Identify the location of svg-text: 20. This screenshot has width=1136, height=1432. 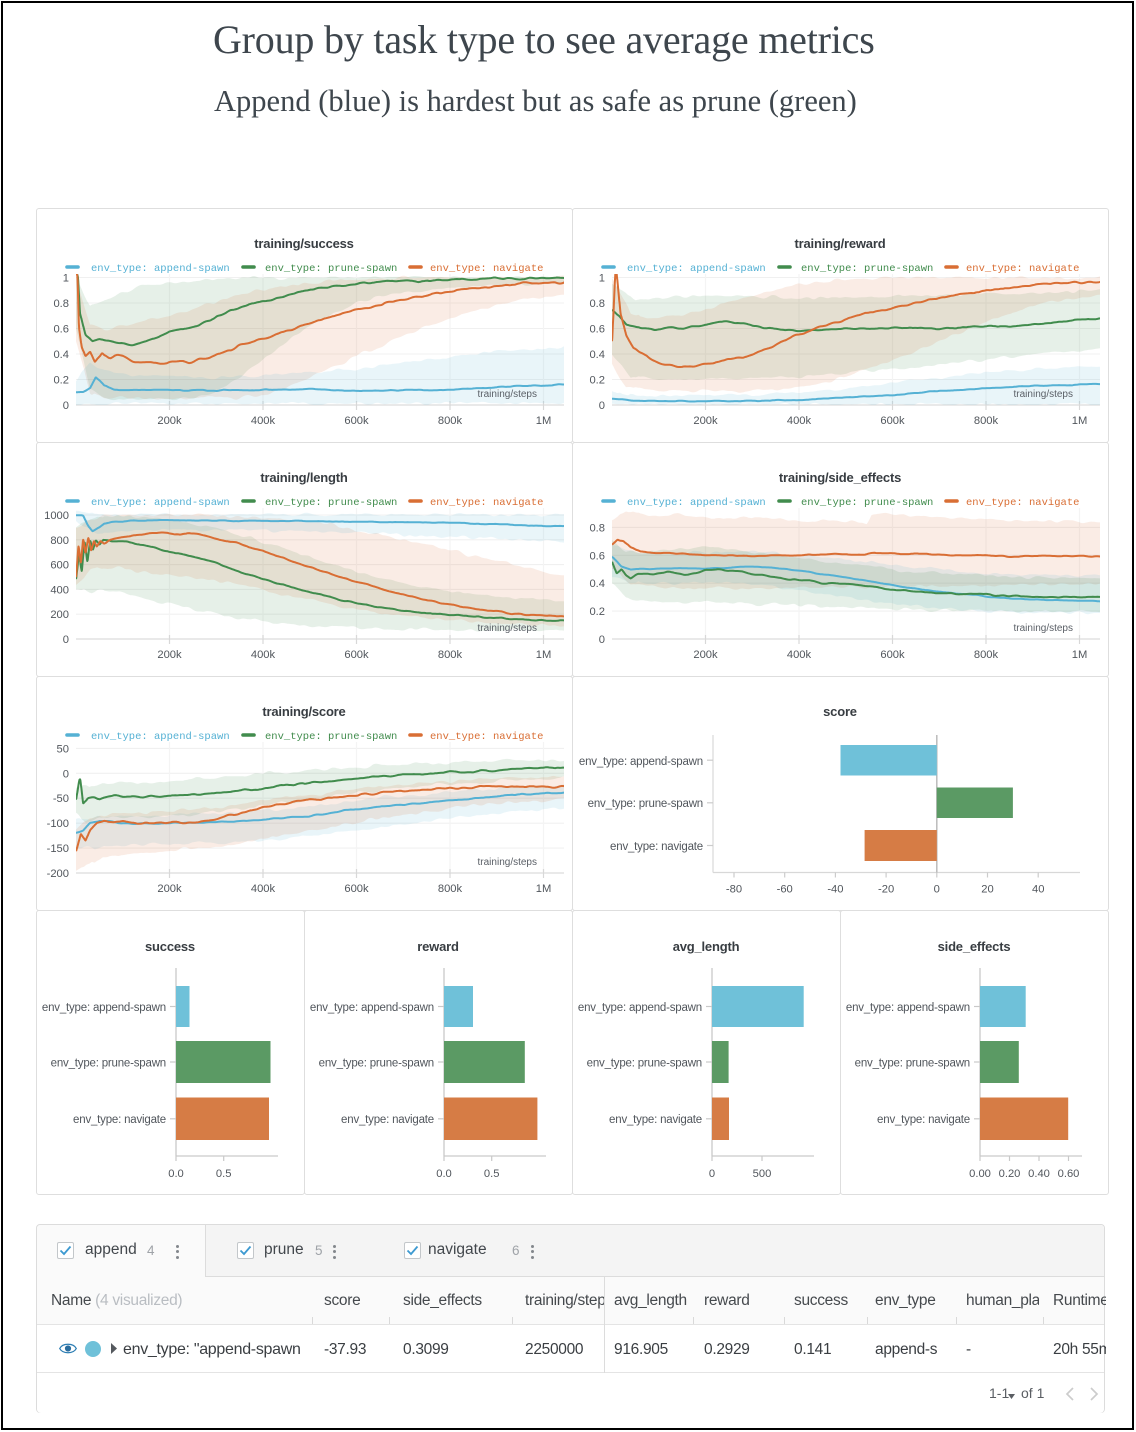
(987, 890).